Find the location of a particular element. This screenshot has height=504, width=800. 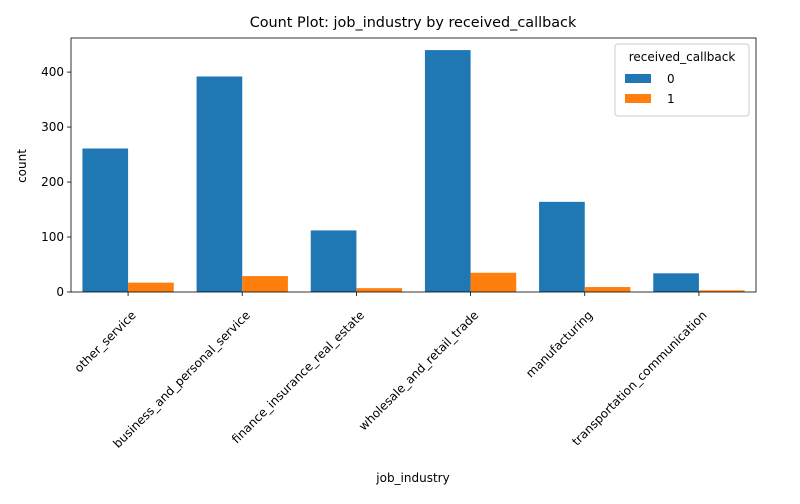

legend-label-1: 1 is located at coordinates (671, 99).